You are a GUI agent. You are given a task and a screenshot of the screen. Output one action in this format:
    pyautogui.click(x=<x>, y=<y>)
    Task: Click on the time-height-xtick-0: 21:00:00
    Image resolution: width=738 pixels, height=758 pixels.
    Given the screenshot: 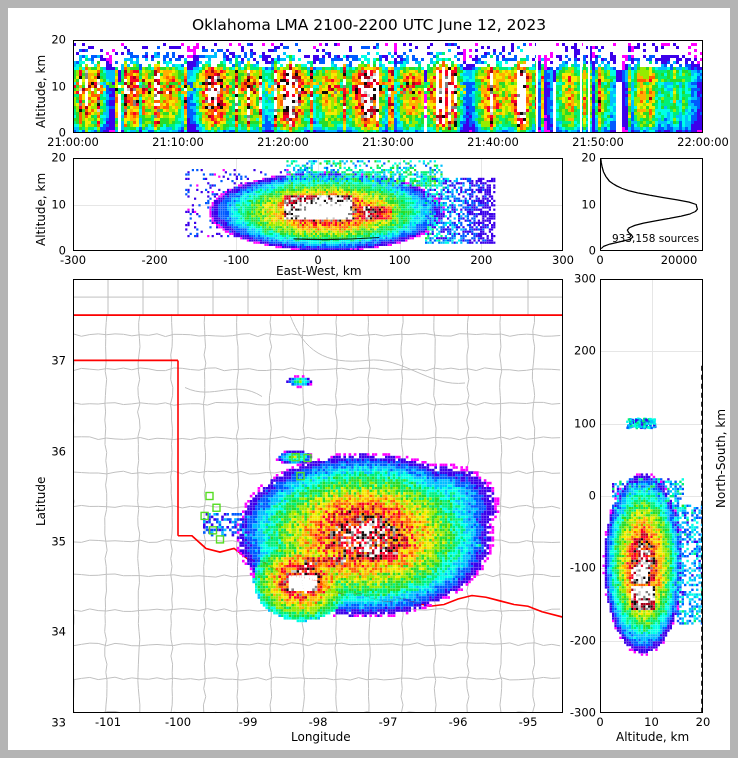 What is the action you would take?
    pyautogui.click(x=73, y=142)
    